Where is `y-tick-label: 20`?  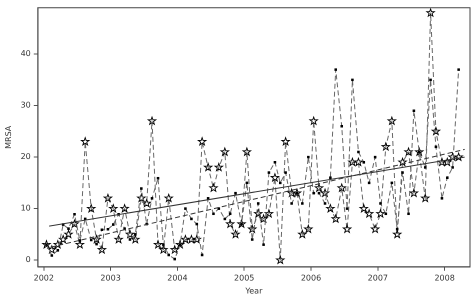 y-tick-label: 20 is located at coordinates (25, 157).